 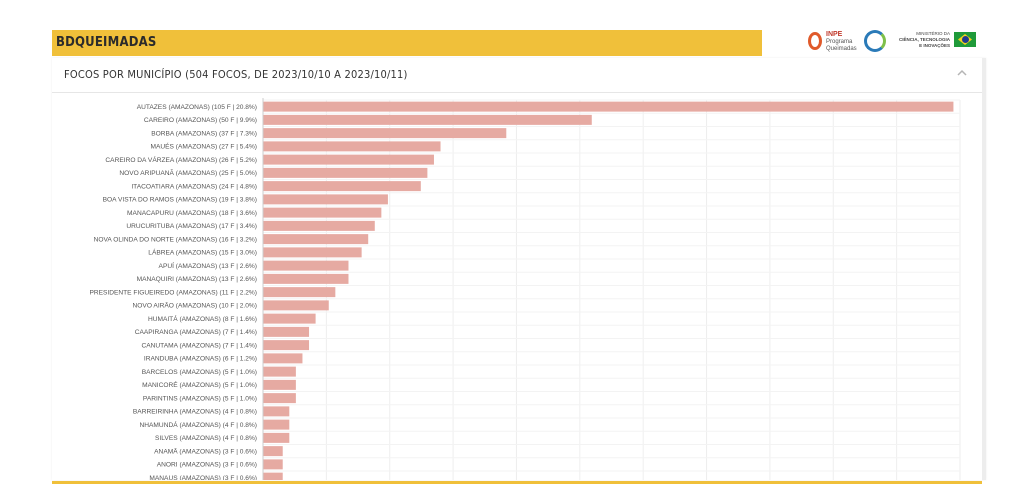 What do you see at coordinates (188, 172) in the screenshot?
I see `category-label: NOVO ARIPUANÃ (AMAZONAS) (25 F | 5.0%)` at bounding box center [188, 172].